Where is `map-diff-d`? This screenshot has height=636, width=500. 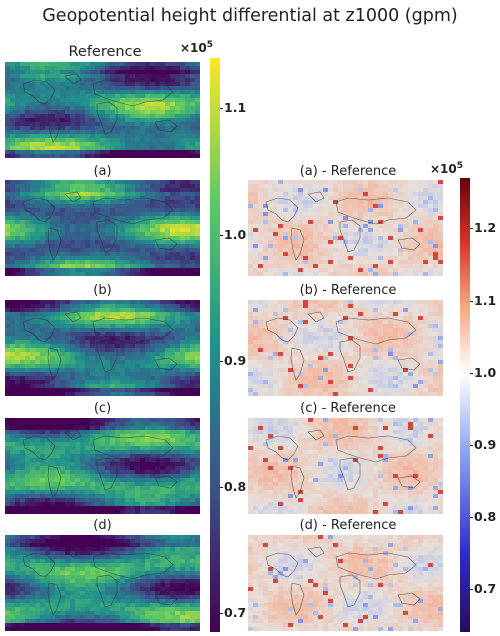 map-diff-d is located at coordinates (345, 583).